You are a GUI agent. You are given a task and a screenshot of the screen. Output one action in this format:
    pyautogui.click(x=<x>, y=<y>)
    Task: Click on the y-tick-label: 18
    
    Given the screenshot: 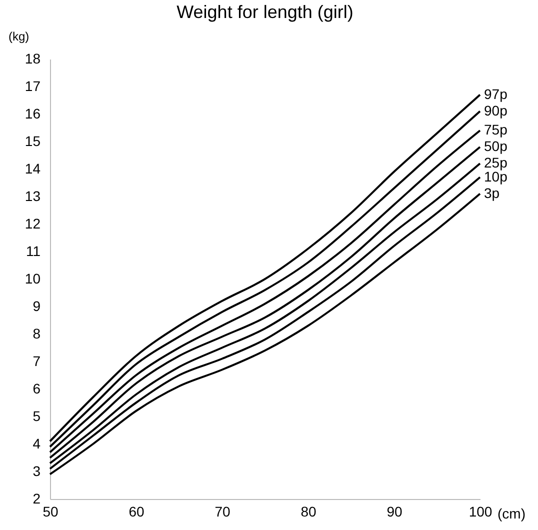 What is the action you would take?
    pyautogui.click(x=32, y=58)
    